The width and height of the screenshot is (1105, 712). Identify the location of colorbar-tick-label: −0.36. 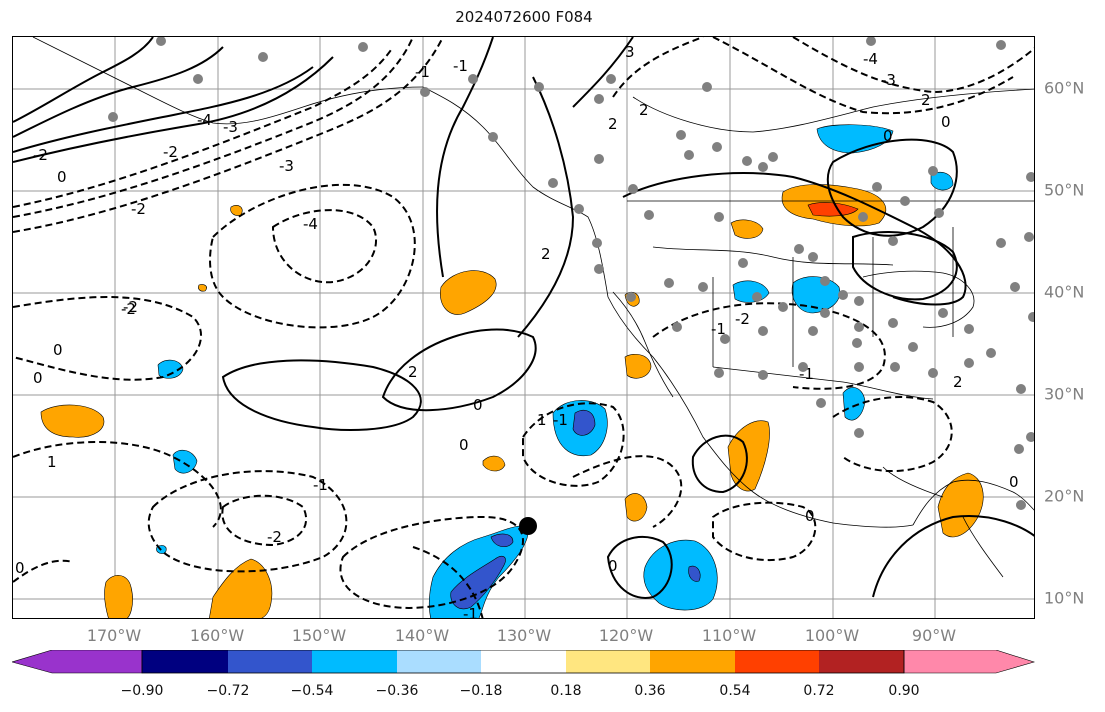
(397, 691).